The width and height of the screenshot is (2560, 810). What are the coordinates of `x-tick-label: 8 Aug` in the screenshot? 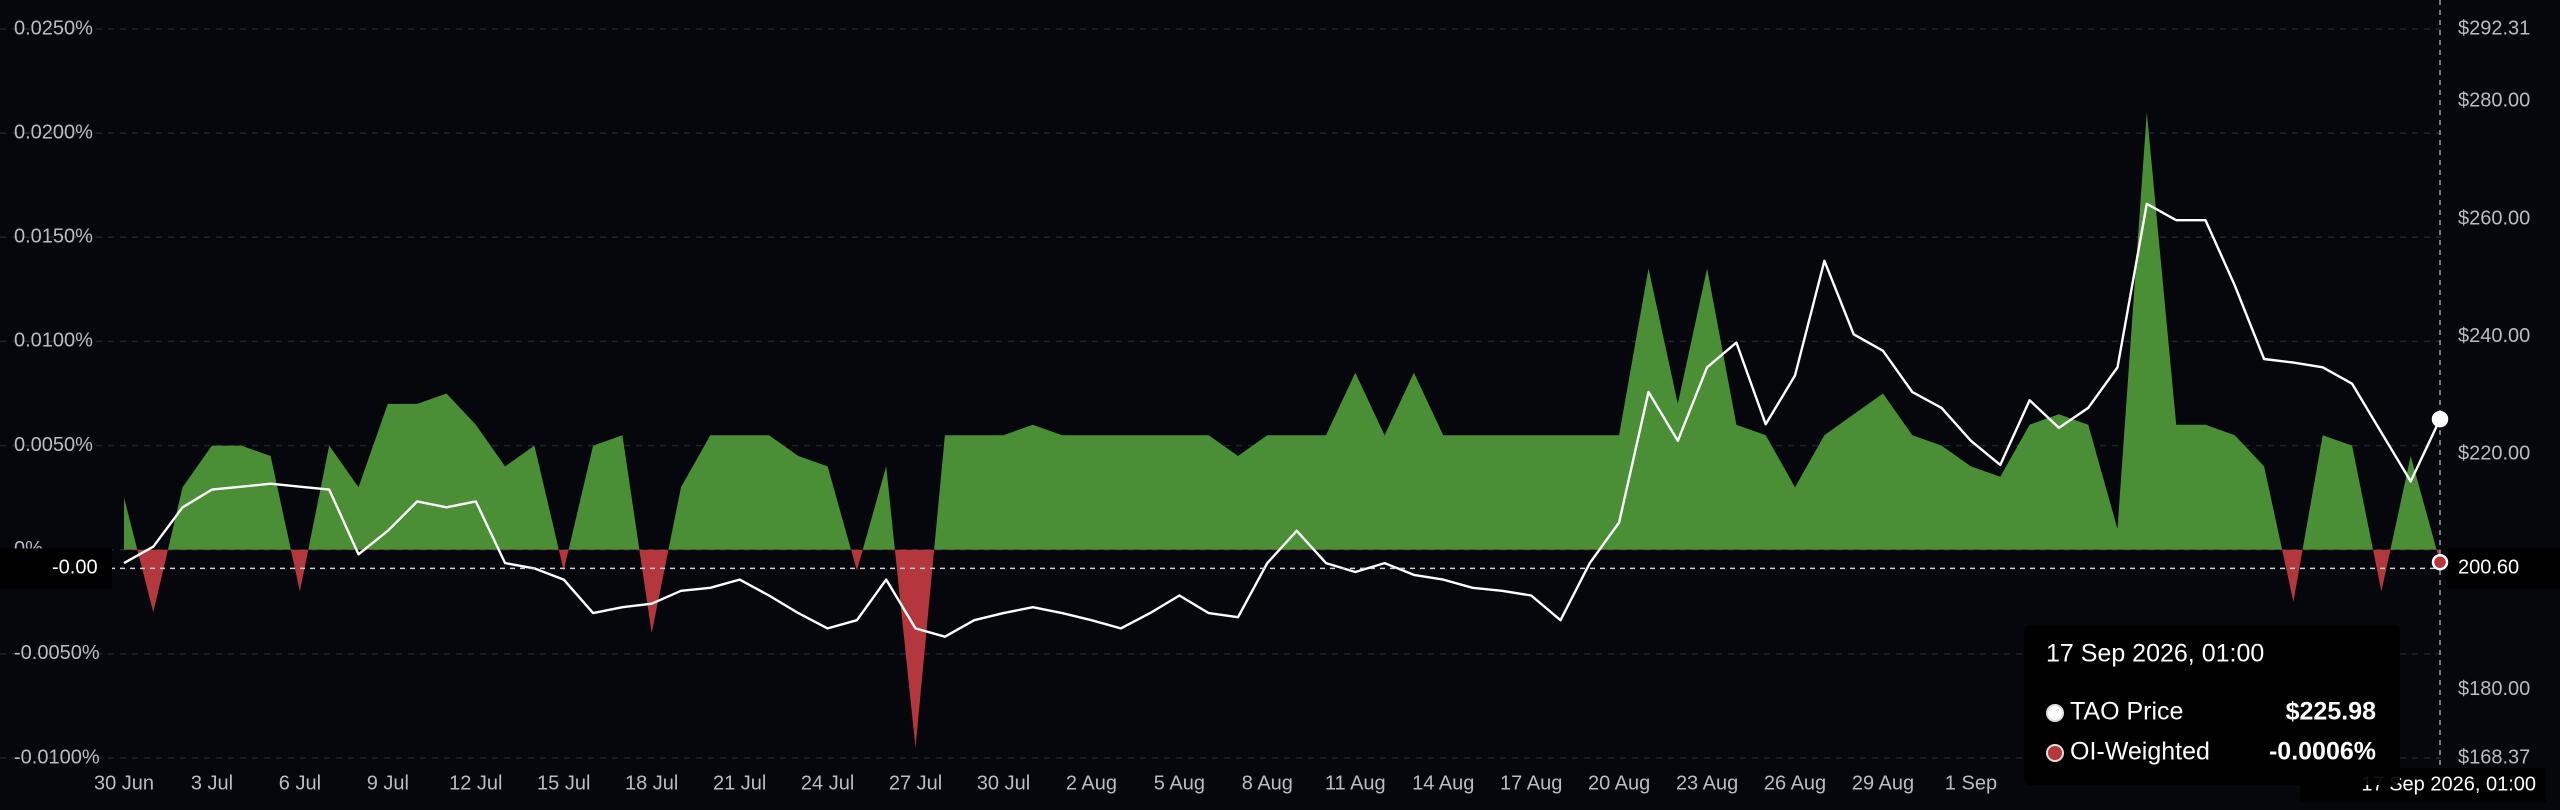 It's located at (1267, 783).